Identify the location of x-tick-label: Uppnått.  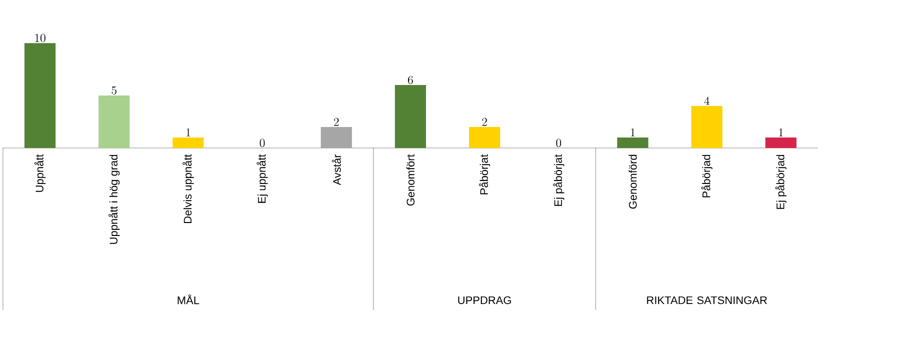
(40, 173).